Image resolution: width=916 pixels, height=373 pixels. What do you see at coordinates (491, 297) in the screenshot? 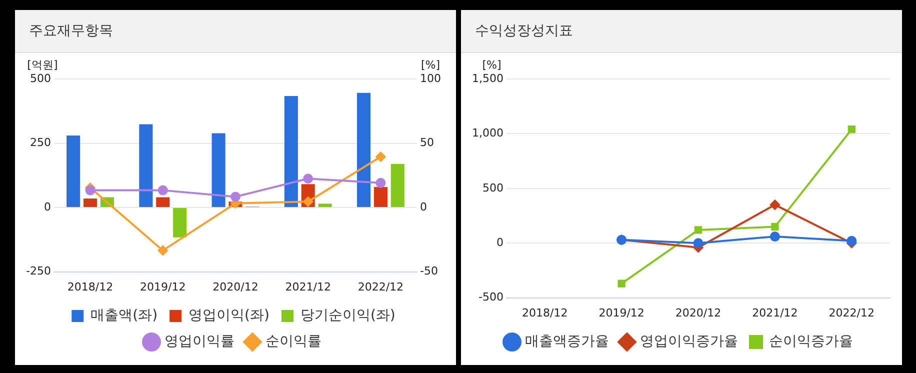
I see `y-tick-label: -500` at bounding box center [491, 297].